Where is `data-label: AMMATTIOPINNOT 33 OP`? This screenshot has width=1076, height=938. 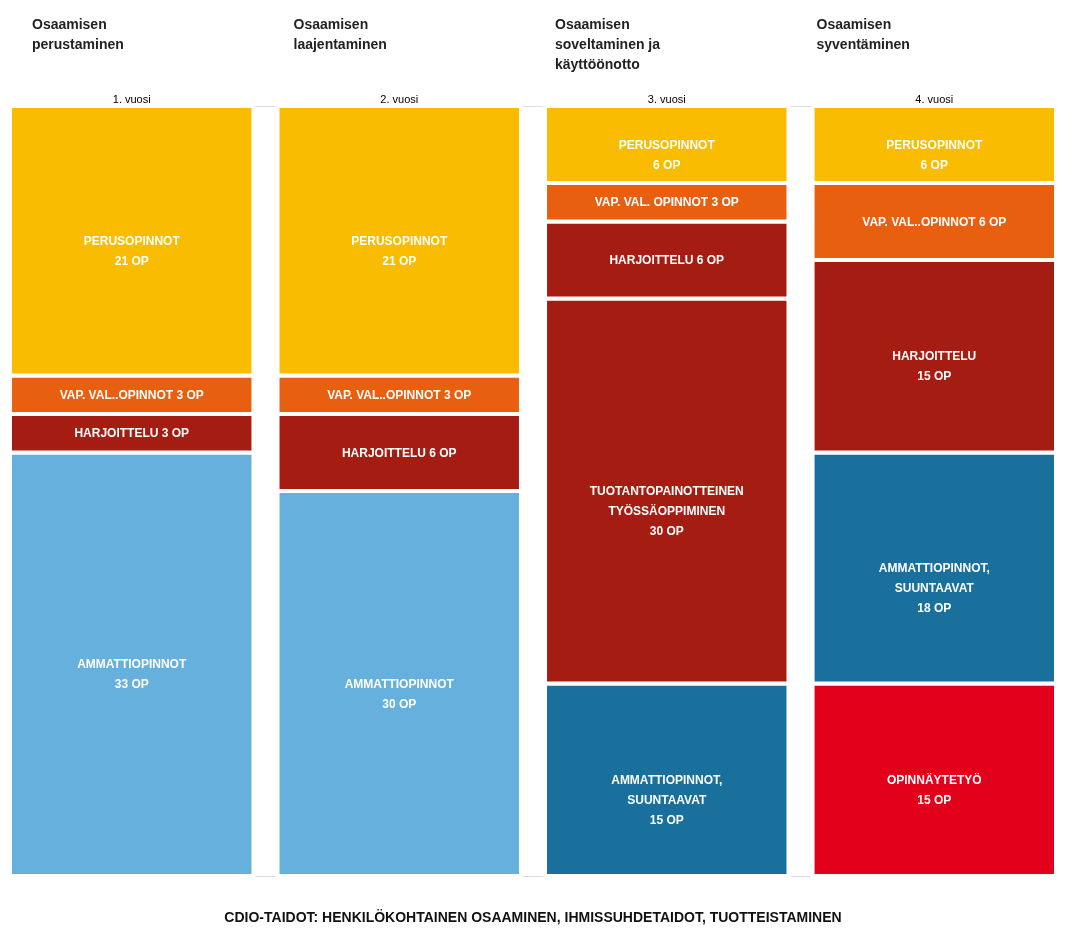 data-label: AMMATTIOPINNOT 33 OP is located at coordinates (132, 674).